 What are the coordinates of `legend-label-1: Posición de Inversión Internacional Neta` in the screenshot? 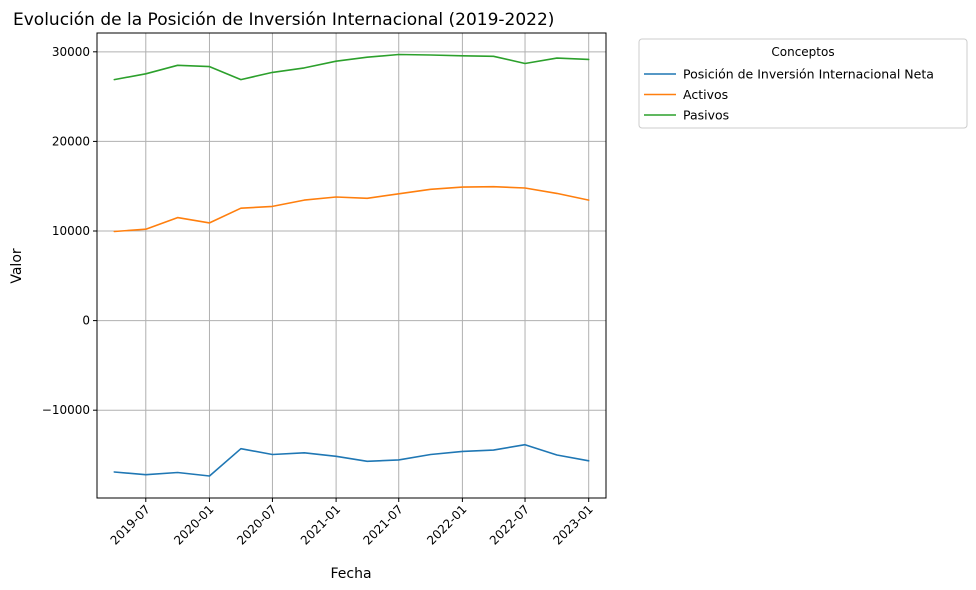 It's located at (808, 74).